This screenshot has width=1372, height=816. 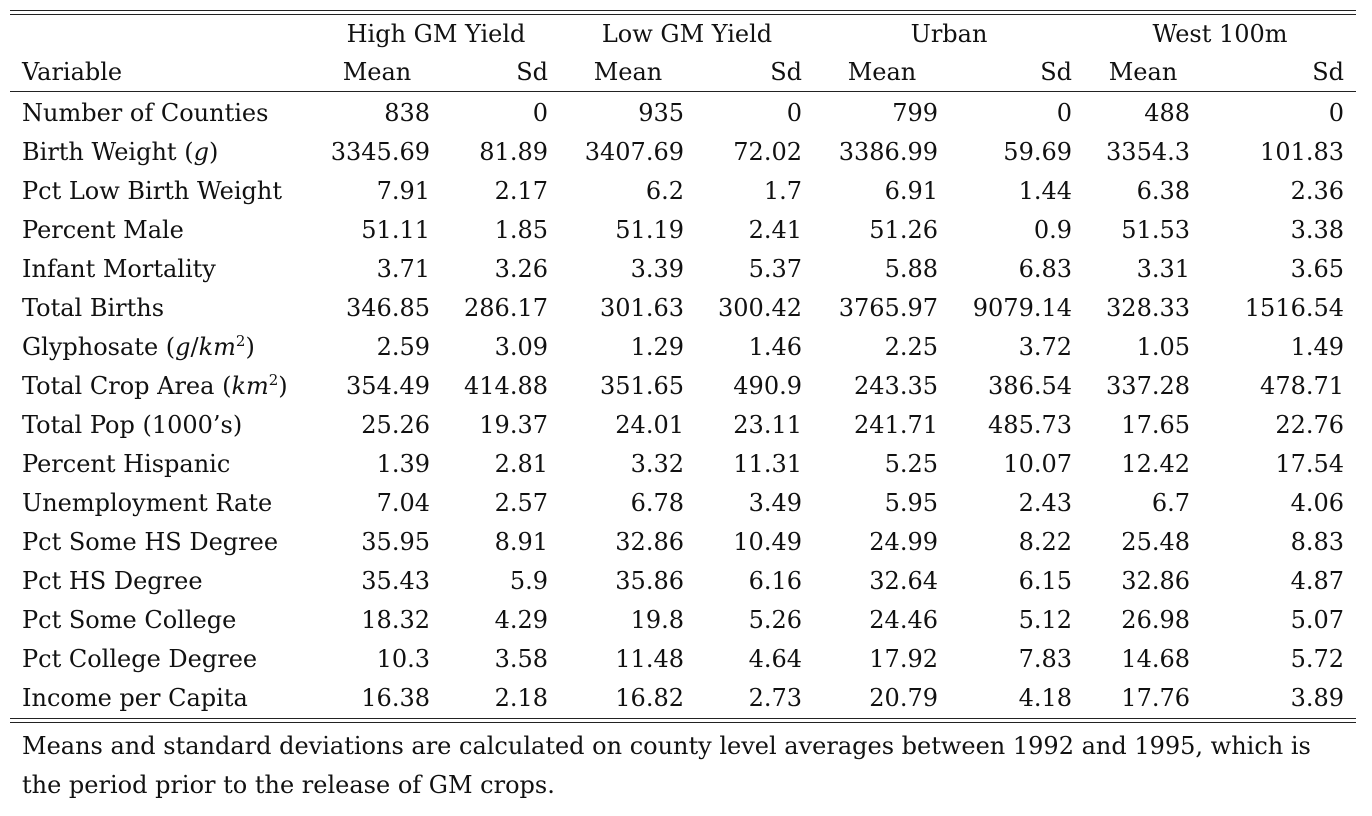 I want to click on mean-cell: 51.11, so click(x=395, y=230).